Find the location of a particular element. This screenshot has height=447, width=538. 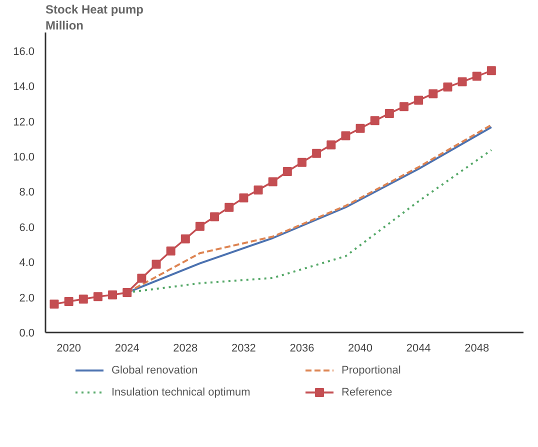

x-tick-label: 2024 is located at coordinates (127, 348).